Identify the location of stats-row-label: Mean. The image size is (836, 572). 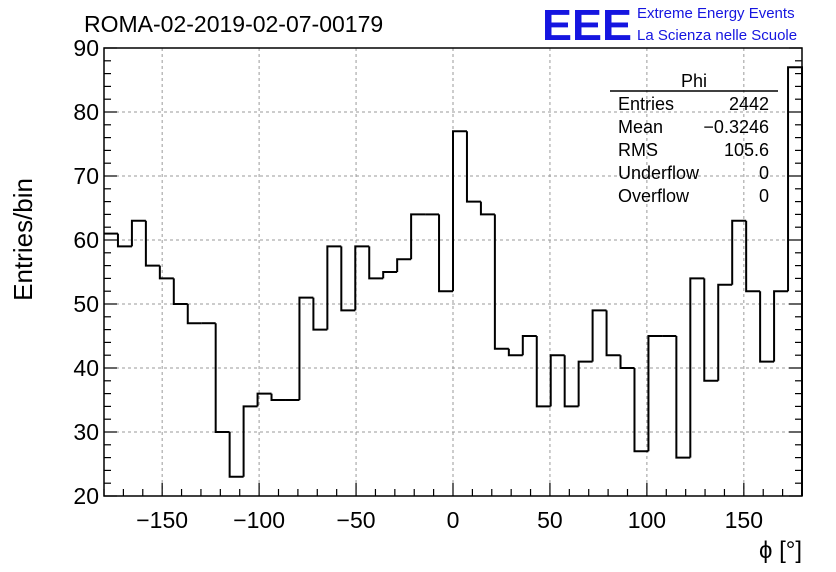
(640, 127).